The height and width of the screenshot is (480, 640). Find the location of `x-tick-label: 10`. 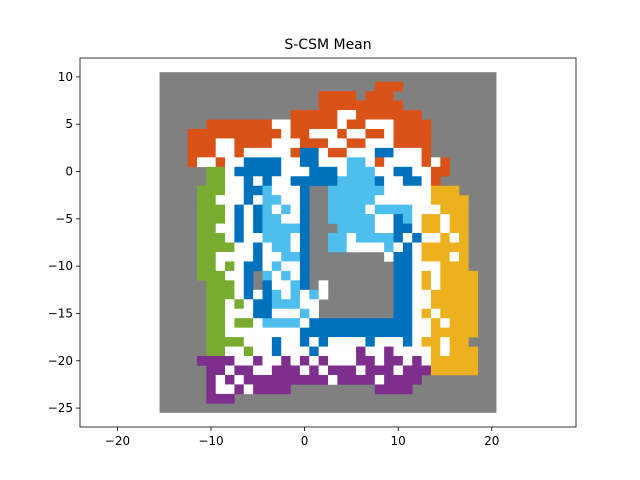

x-tick-label: 10 is located at coordinates (398, 441).